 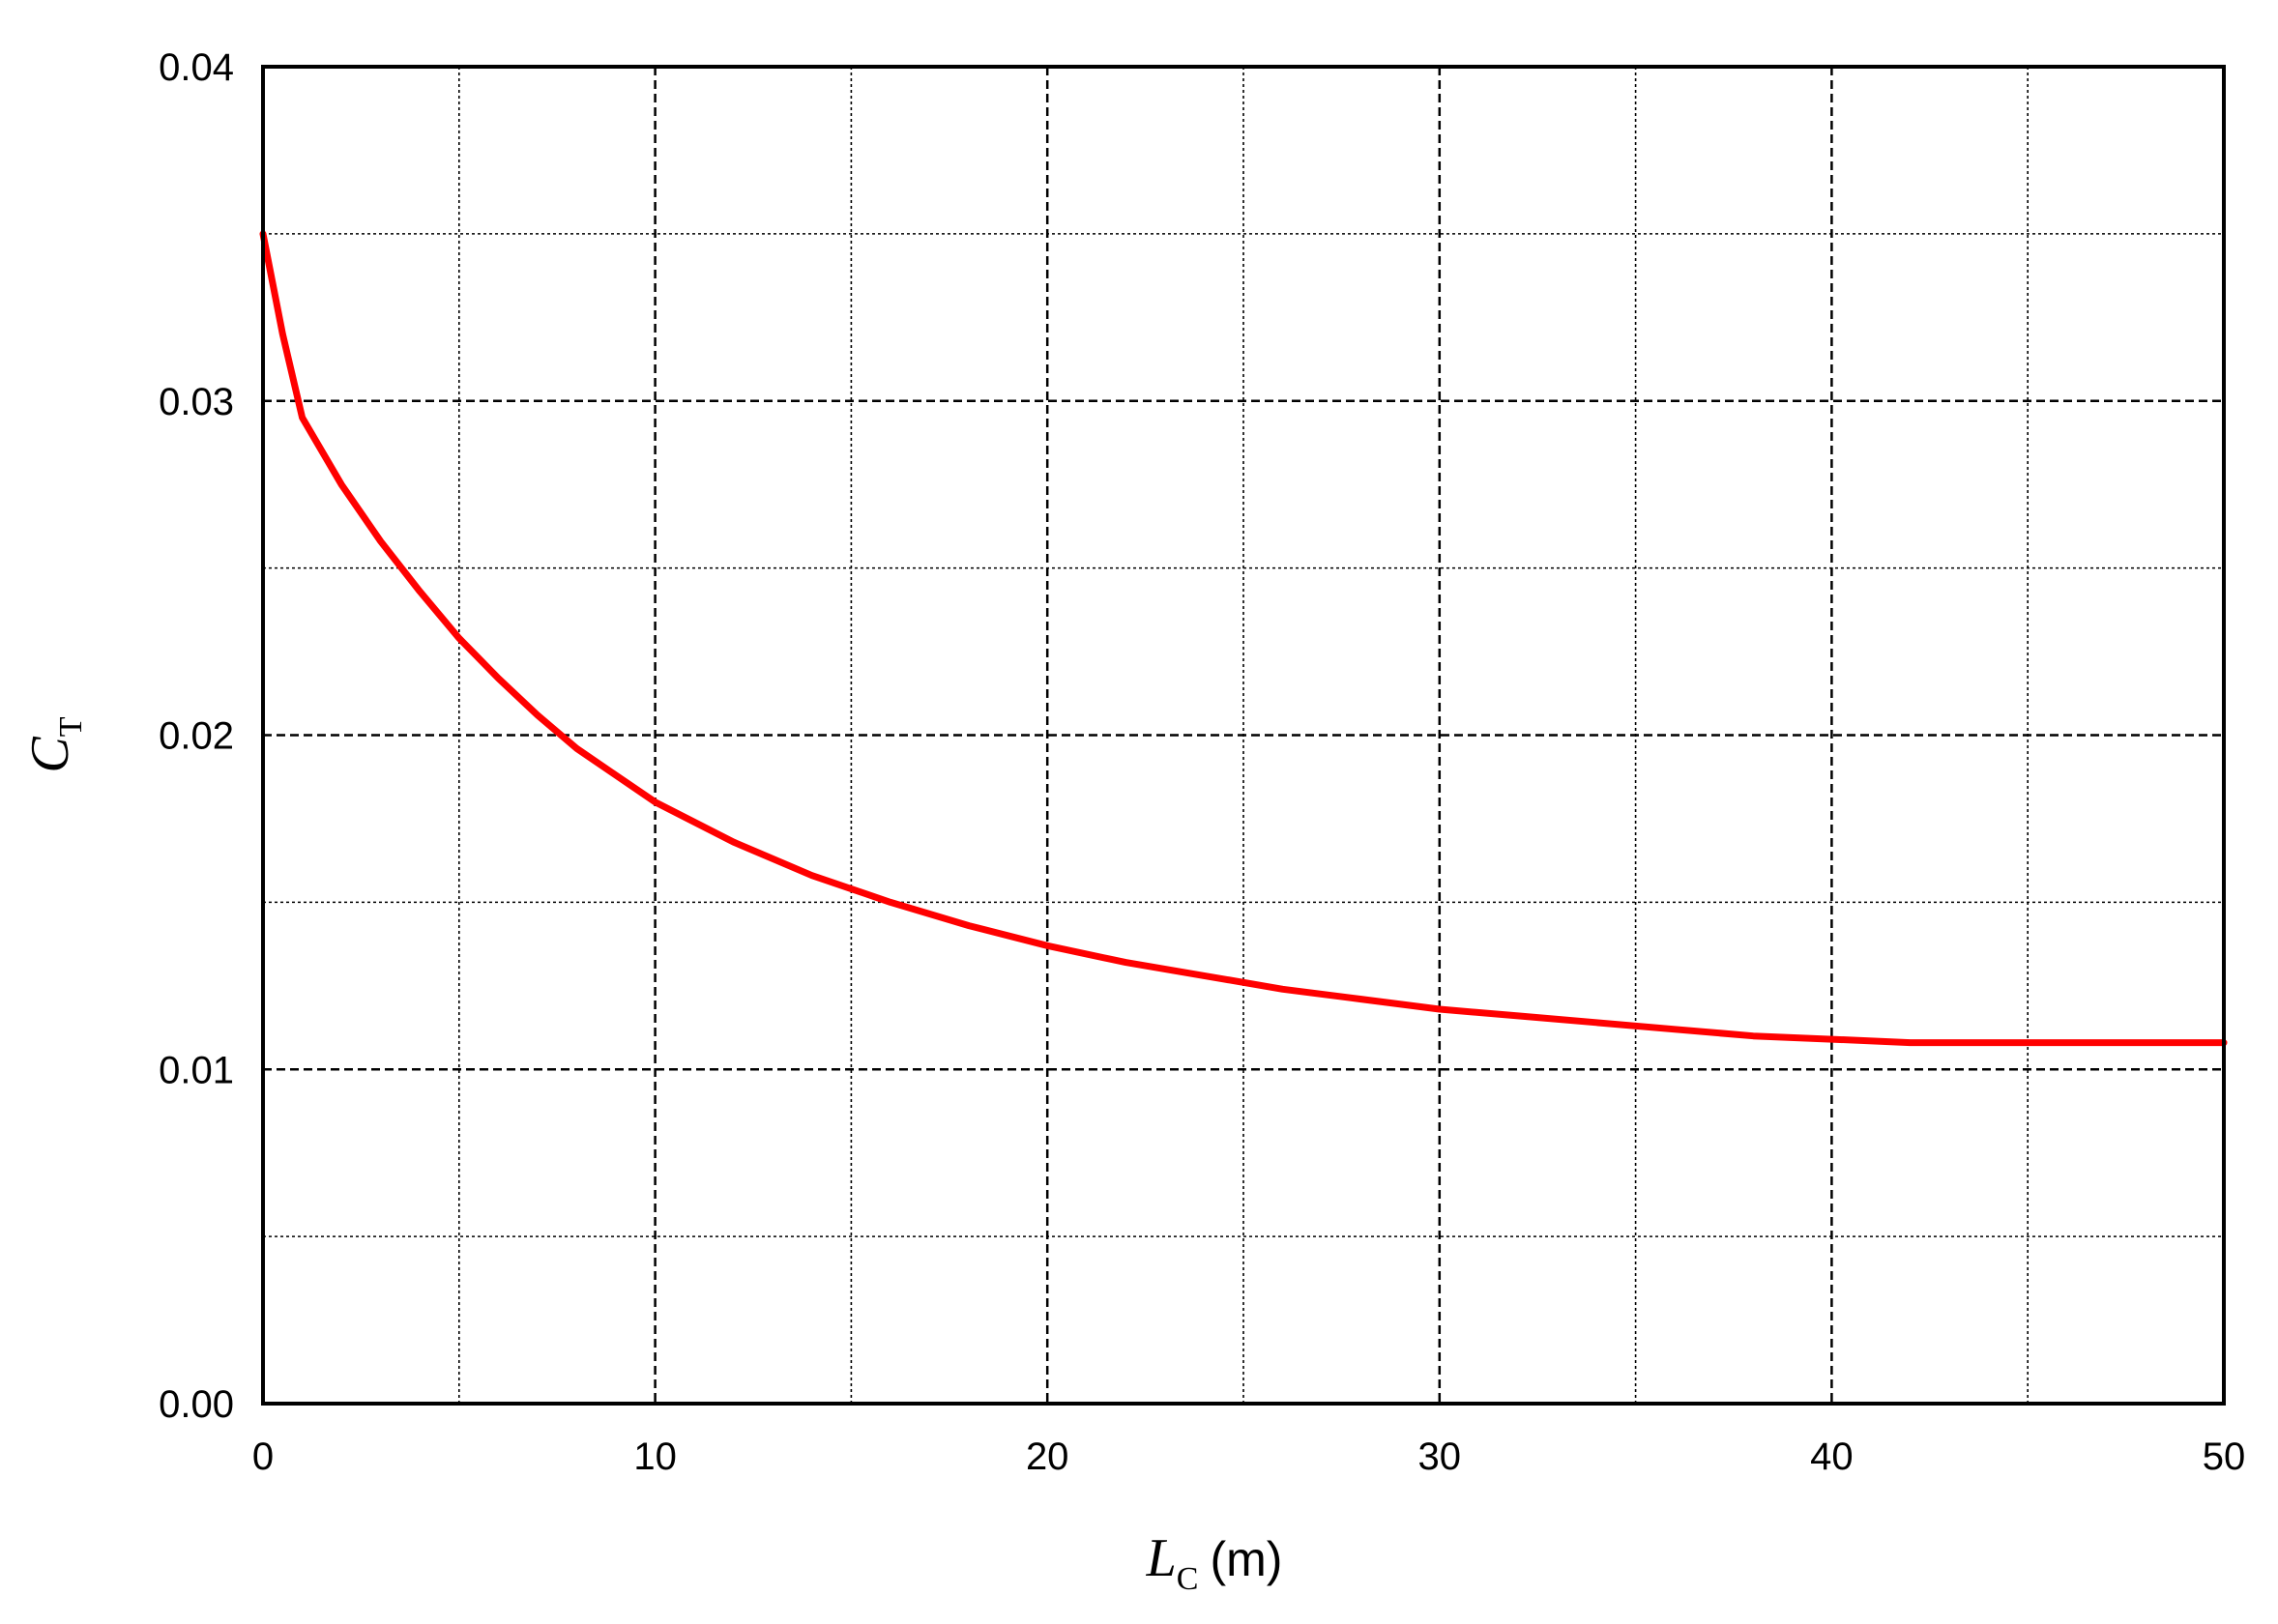 What do you see at coordinates (196, 67) in the screenshot?
I see `y-tick-label: 0.04` at bounding box center [196, 67].